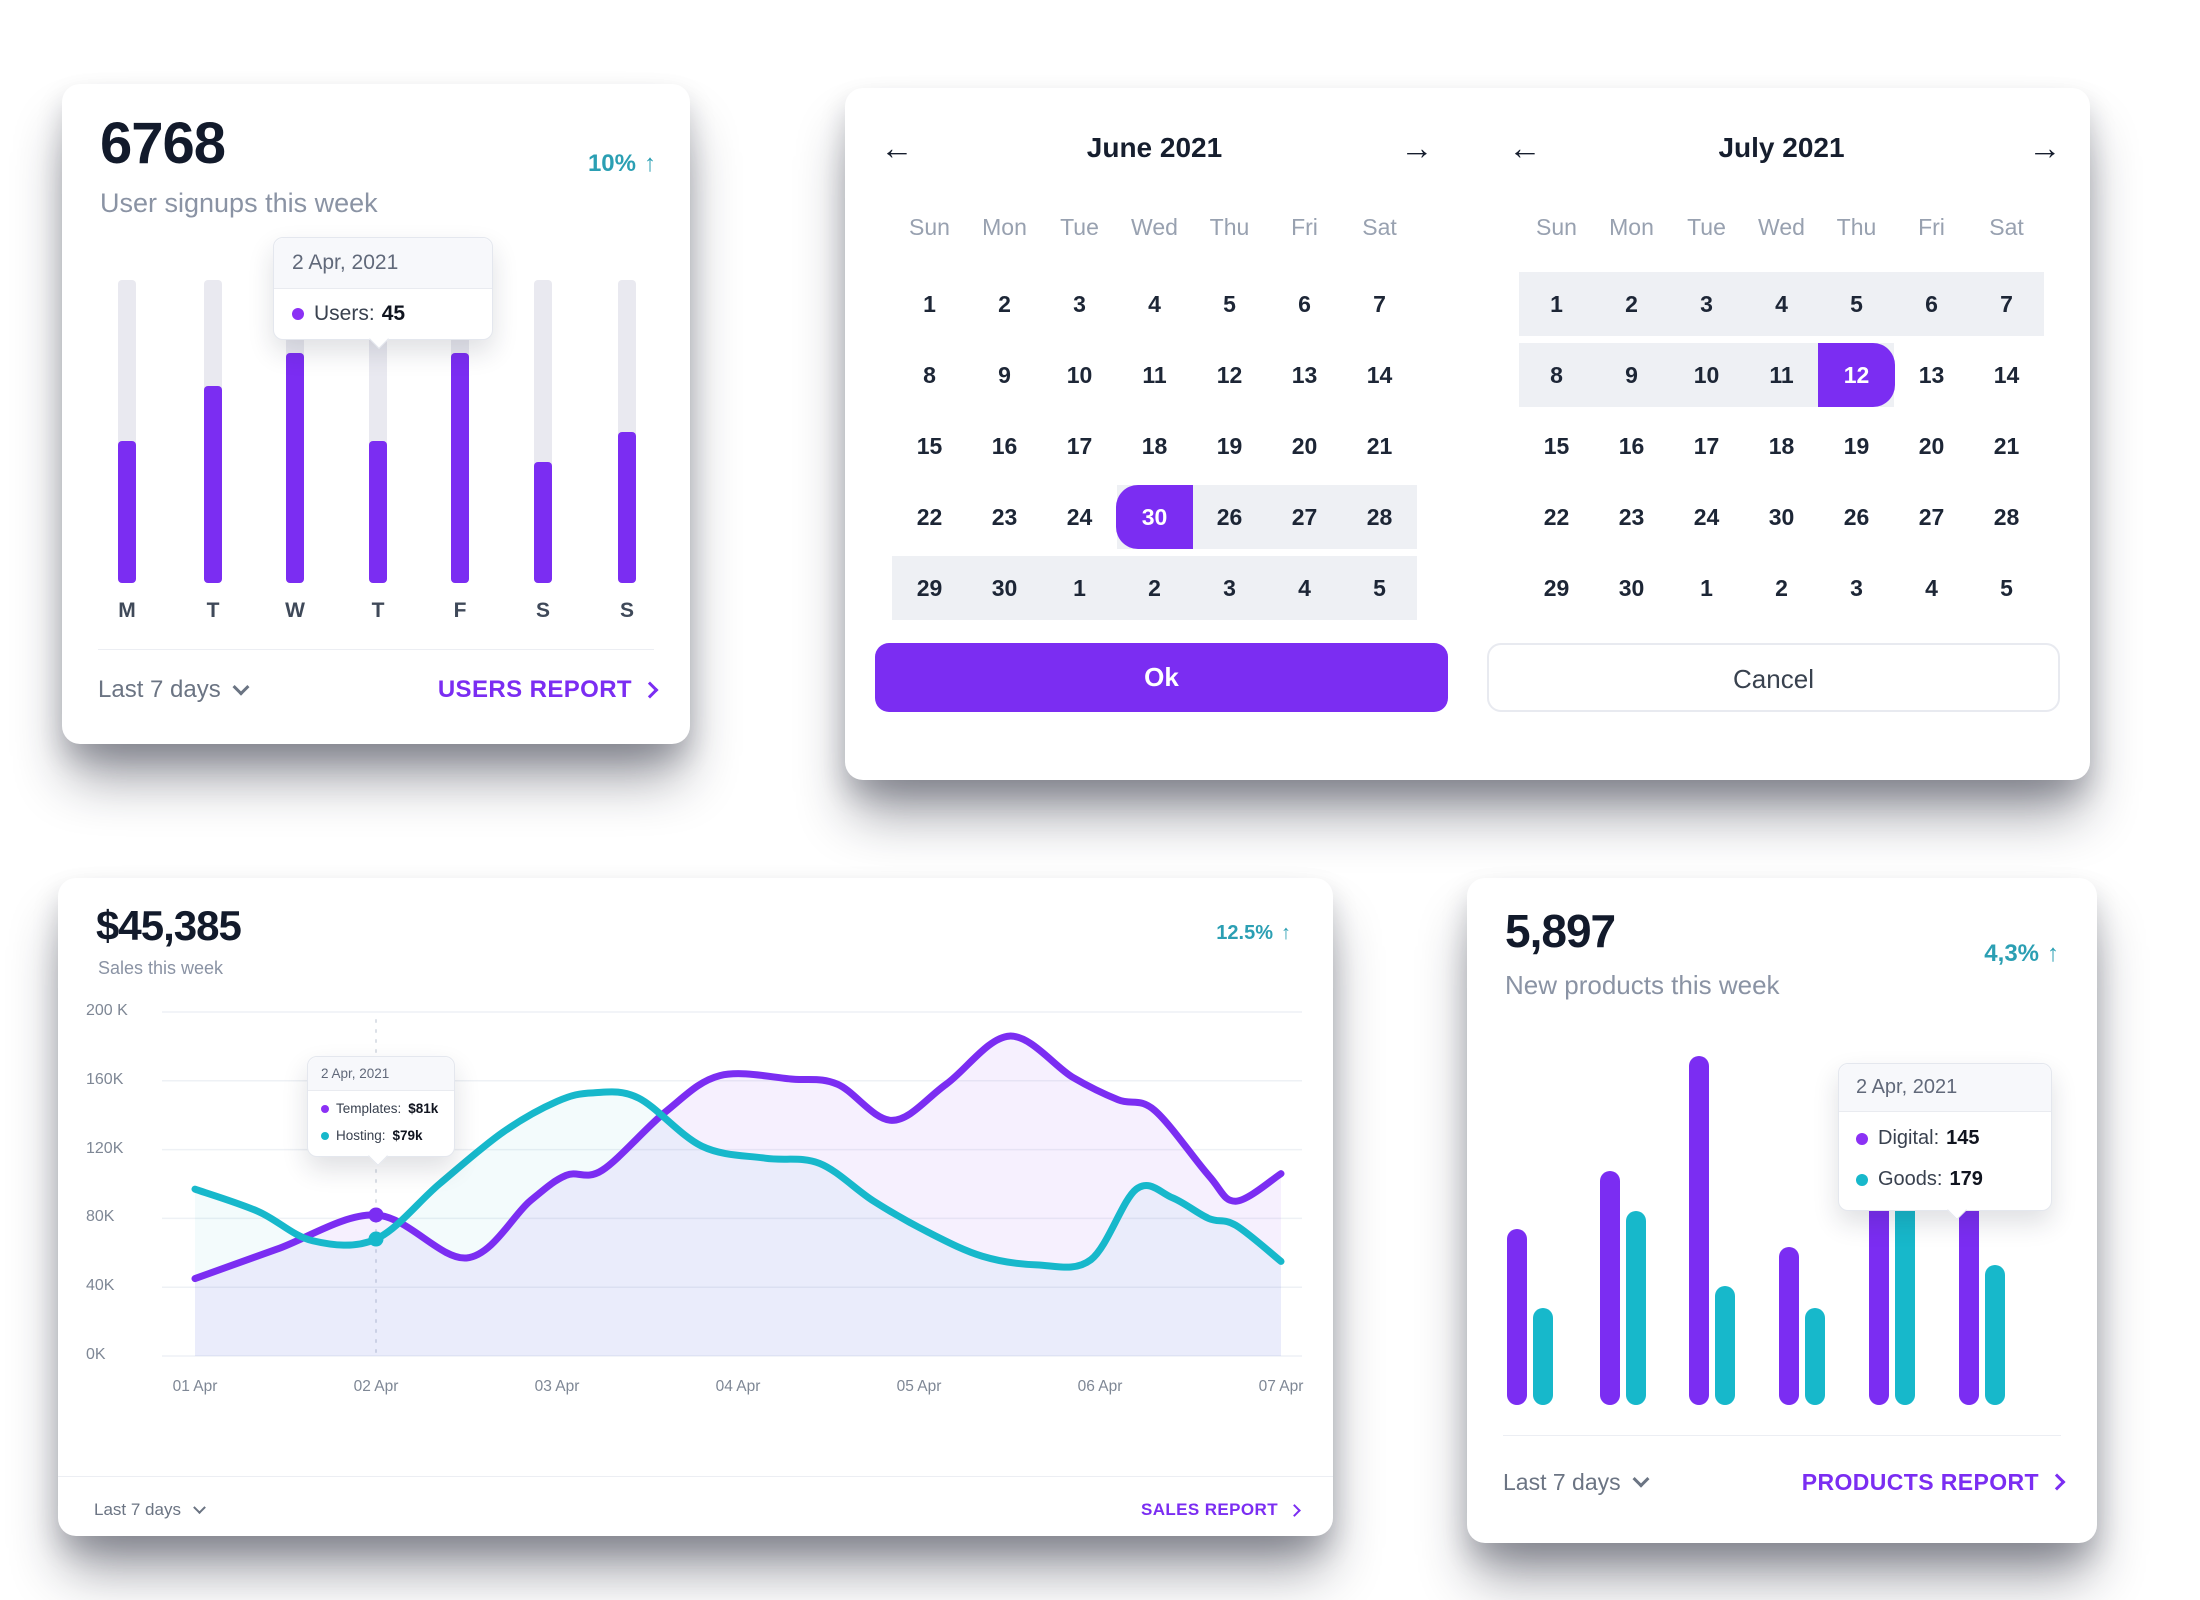  Describe the element at coordinates (1161, 677) in the screenshot. I see `ok-button: Ok` at that location.